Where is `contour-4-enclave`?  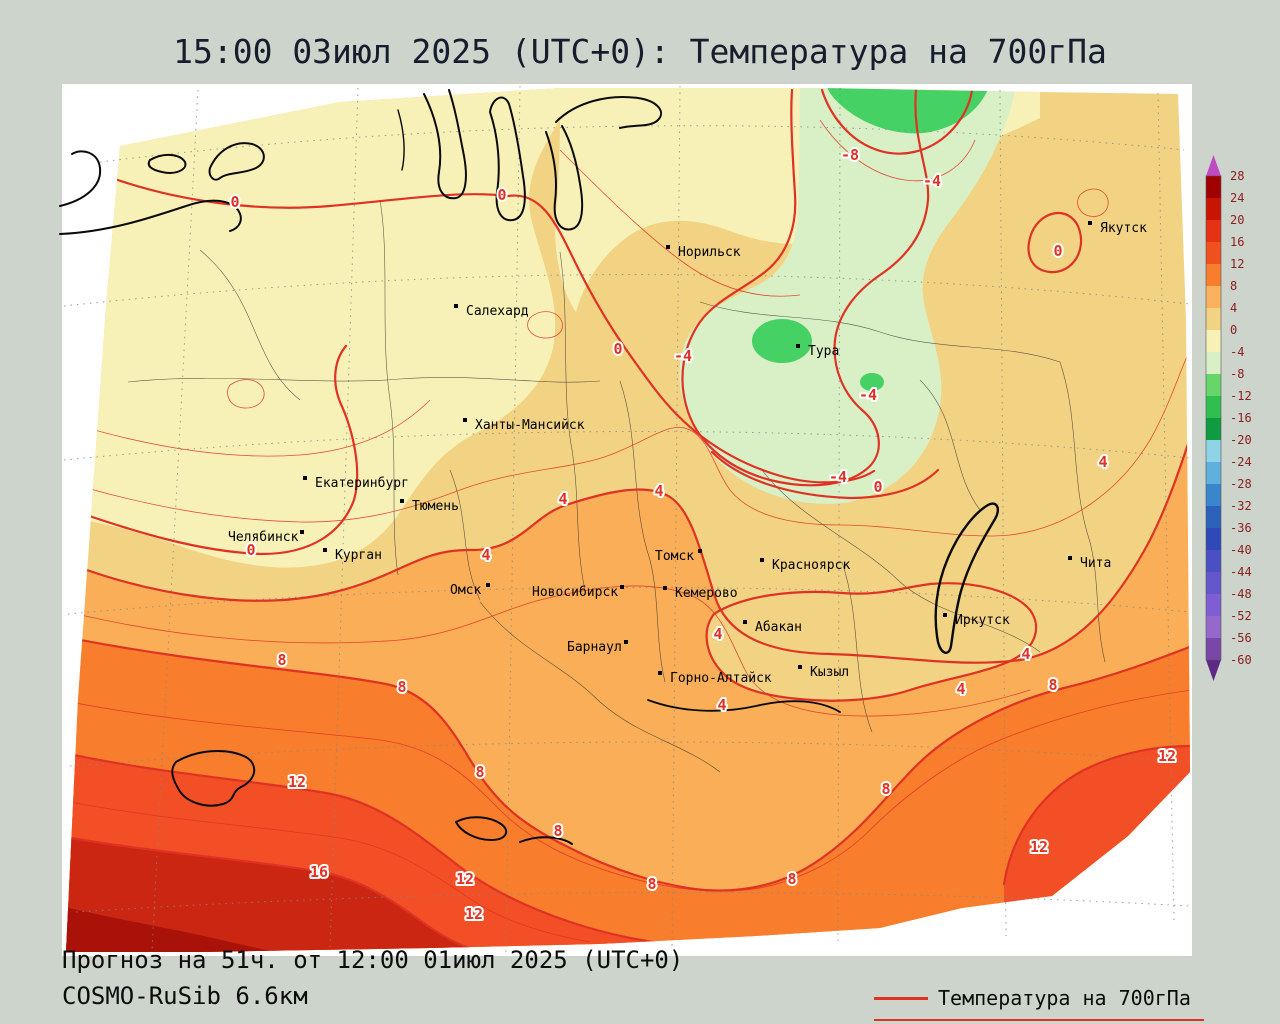
contour-4-enclave is located at coordinates (871, 642).